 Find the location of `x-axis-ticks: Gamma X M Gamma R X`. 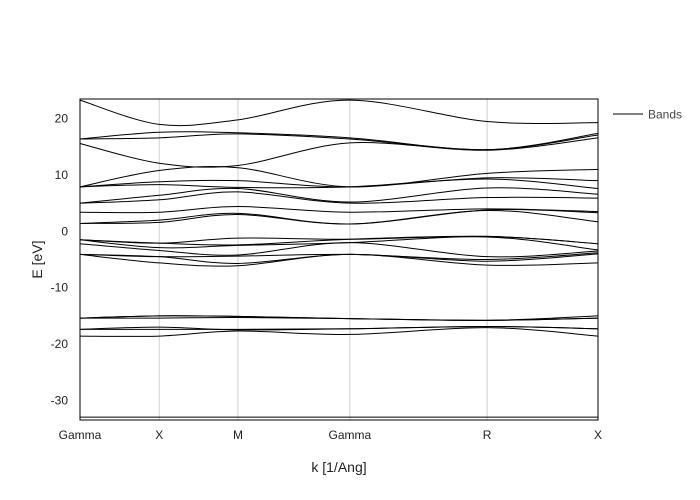

x-axis-ticks: Gamma X M Gamma R X is located at coordinates (330, 435).